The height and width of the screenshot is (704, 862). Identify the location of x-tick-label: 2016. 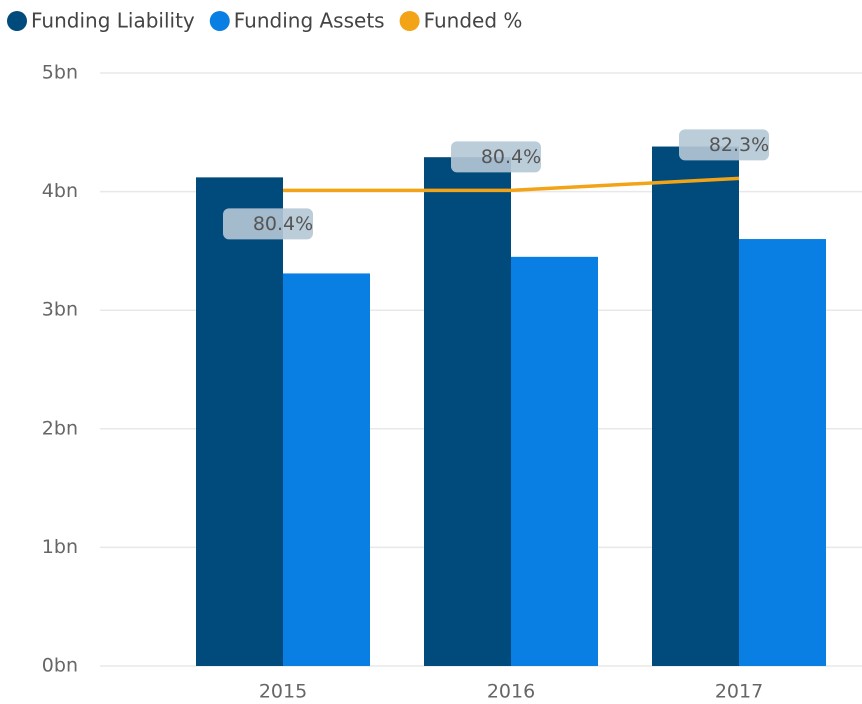
(511, 692).